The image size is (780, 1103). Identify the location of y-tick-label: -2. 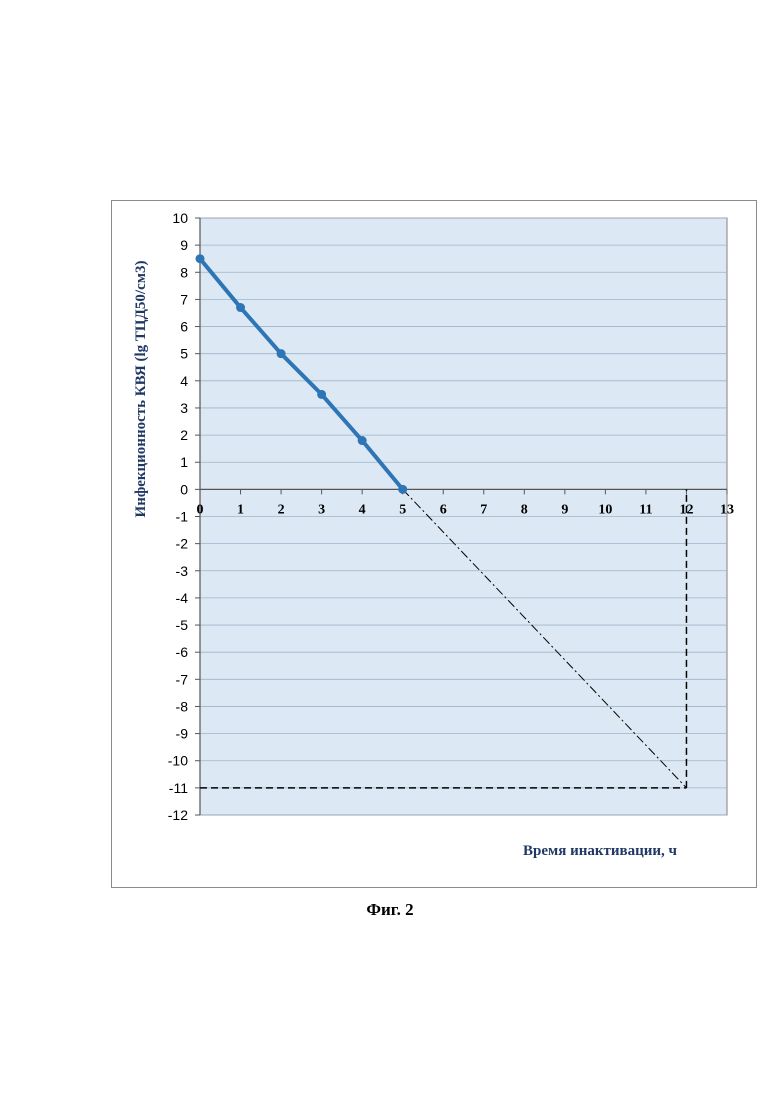
(182, 544).